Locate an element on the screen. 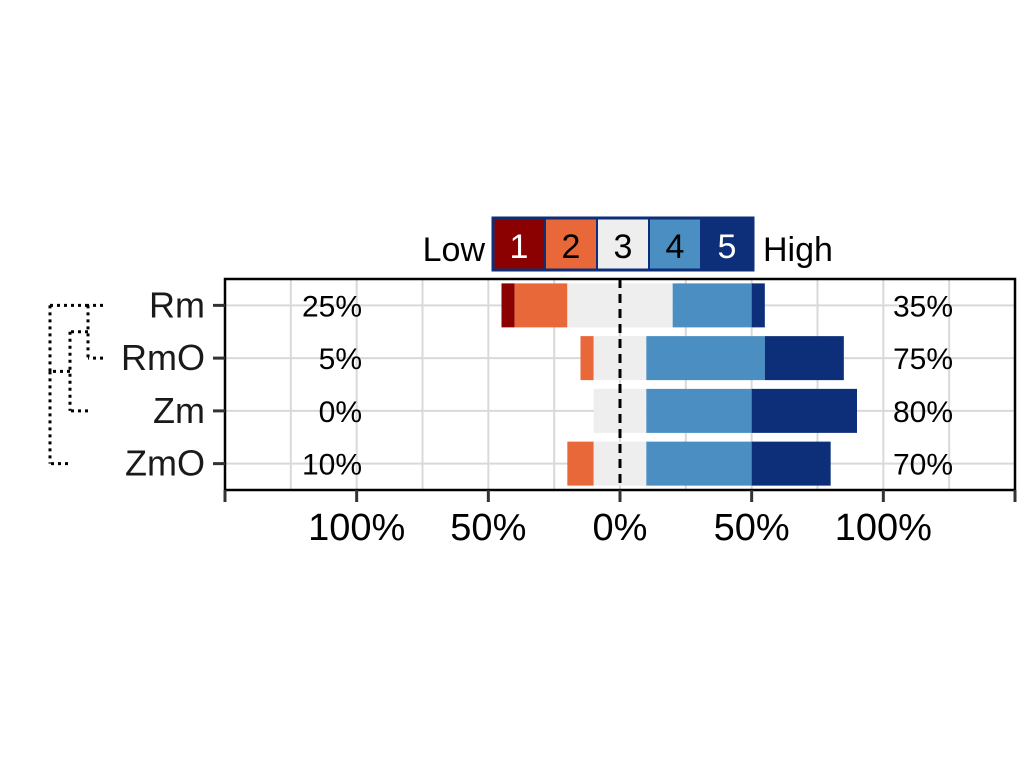 This screenshot has height=768, width=1024. legend-high-label: High is located at coordinates (798, 250).